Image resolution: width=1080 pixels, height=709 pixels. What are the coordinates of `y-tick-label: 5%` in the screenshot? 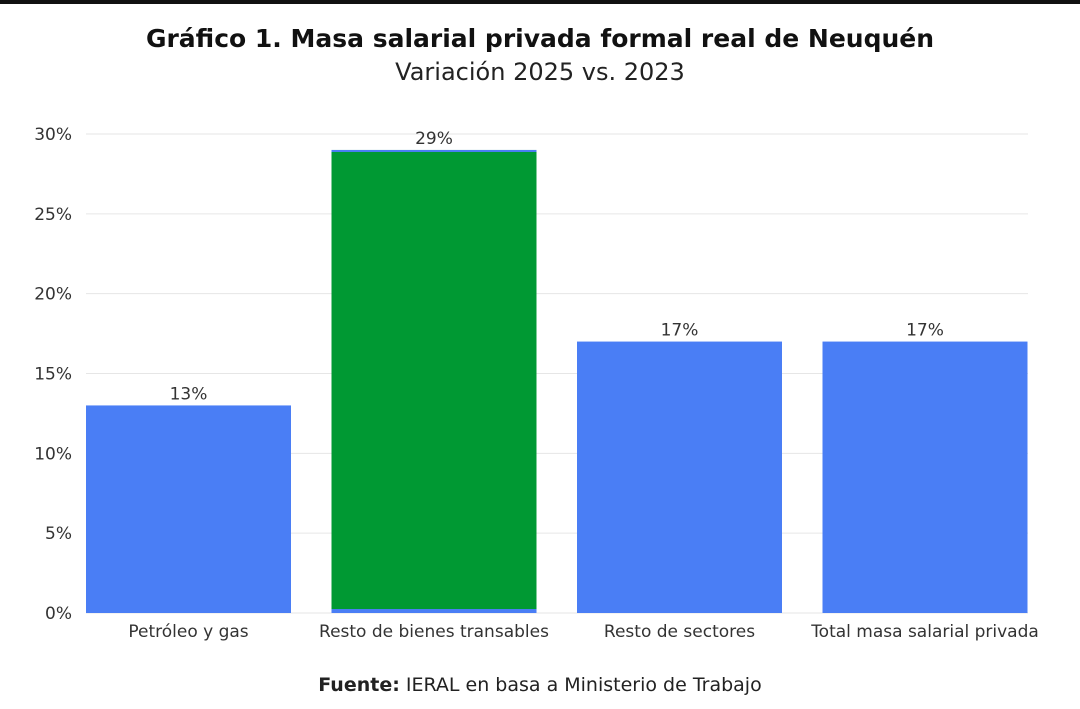 It's located at (58, 534).